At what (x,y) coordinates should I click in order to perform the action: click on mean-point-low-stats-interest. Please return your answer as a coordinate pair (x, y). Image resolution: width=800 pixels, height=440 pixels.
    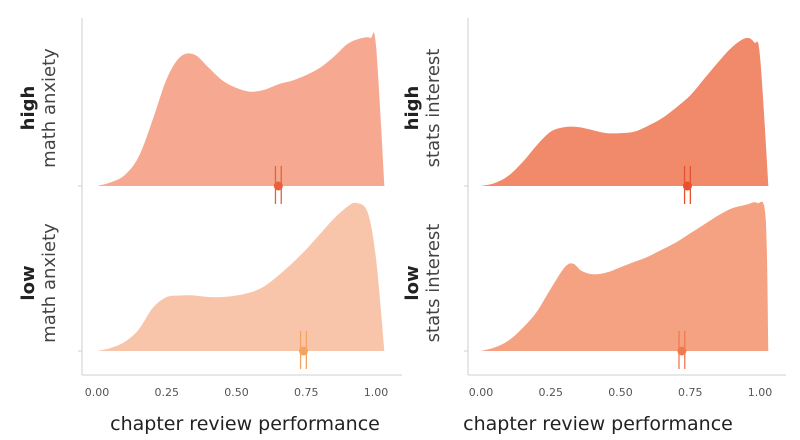
    Looking at the image, I should click on (682, 351).